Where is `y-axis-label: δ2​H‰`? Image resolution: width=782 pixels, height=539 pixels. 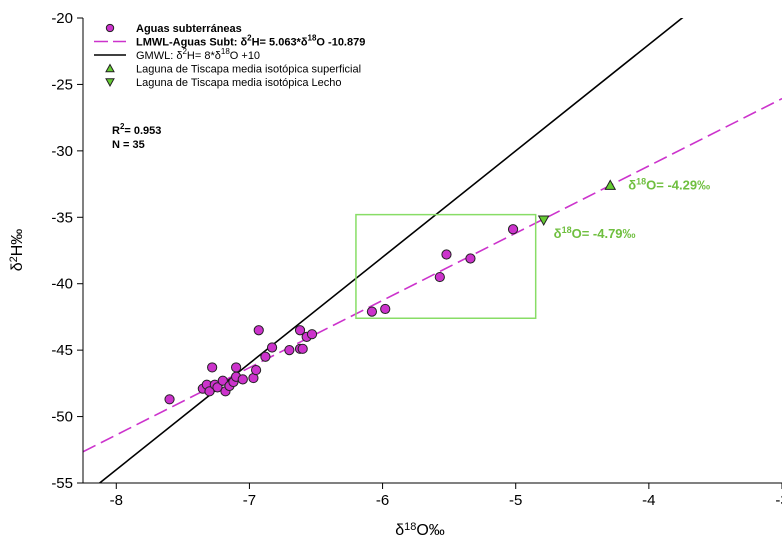
y-axis-label: δ2​H‰ is located at coordinates (17, 250).